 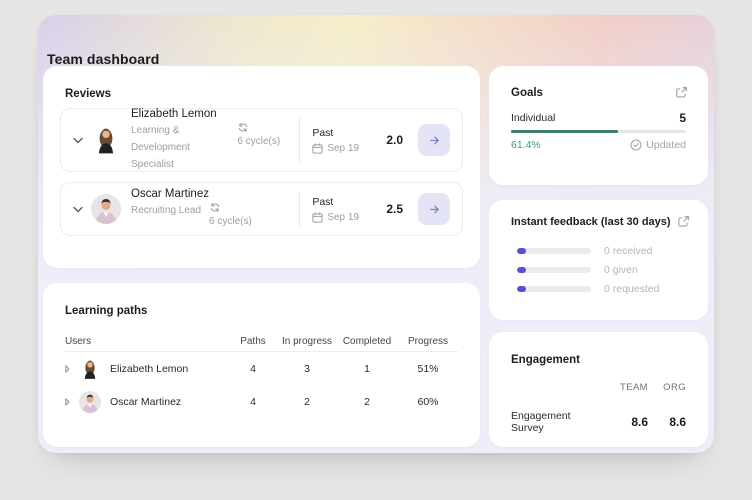 I want to click on goals-percent: 61.4%, so click(x=526, y=145).